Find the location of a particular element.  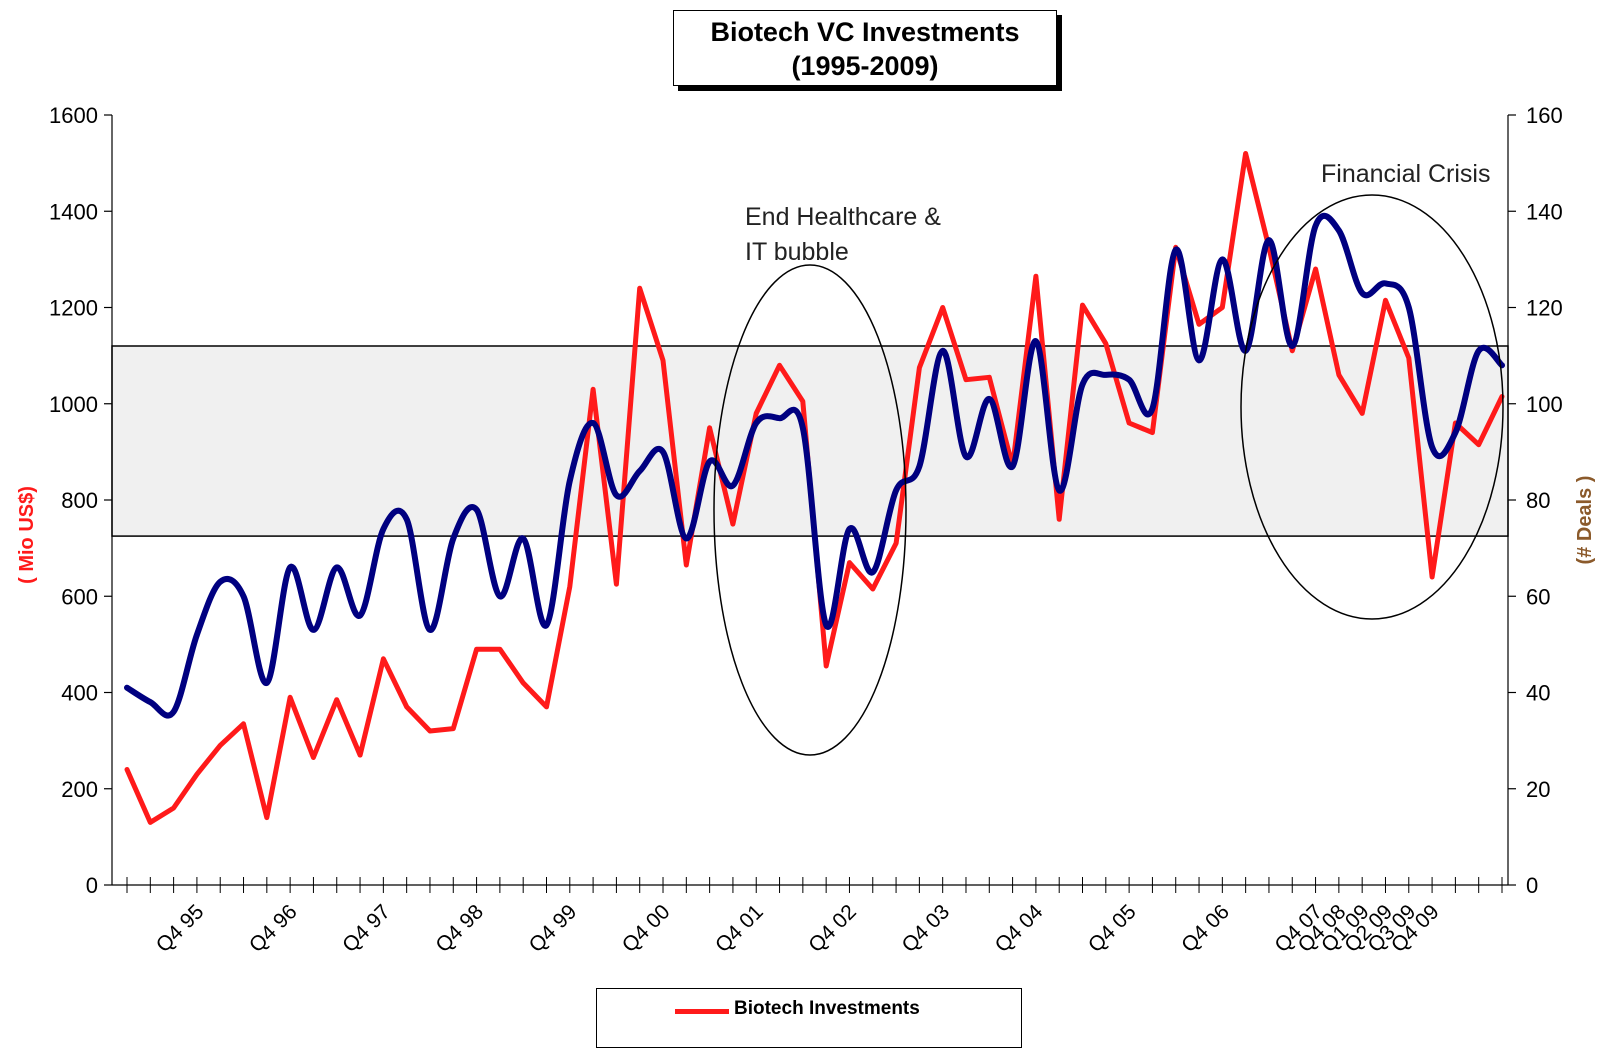

crisis-ellipse is located at coordinates (1372, 407).